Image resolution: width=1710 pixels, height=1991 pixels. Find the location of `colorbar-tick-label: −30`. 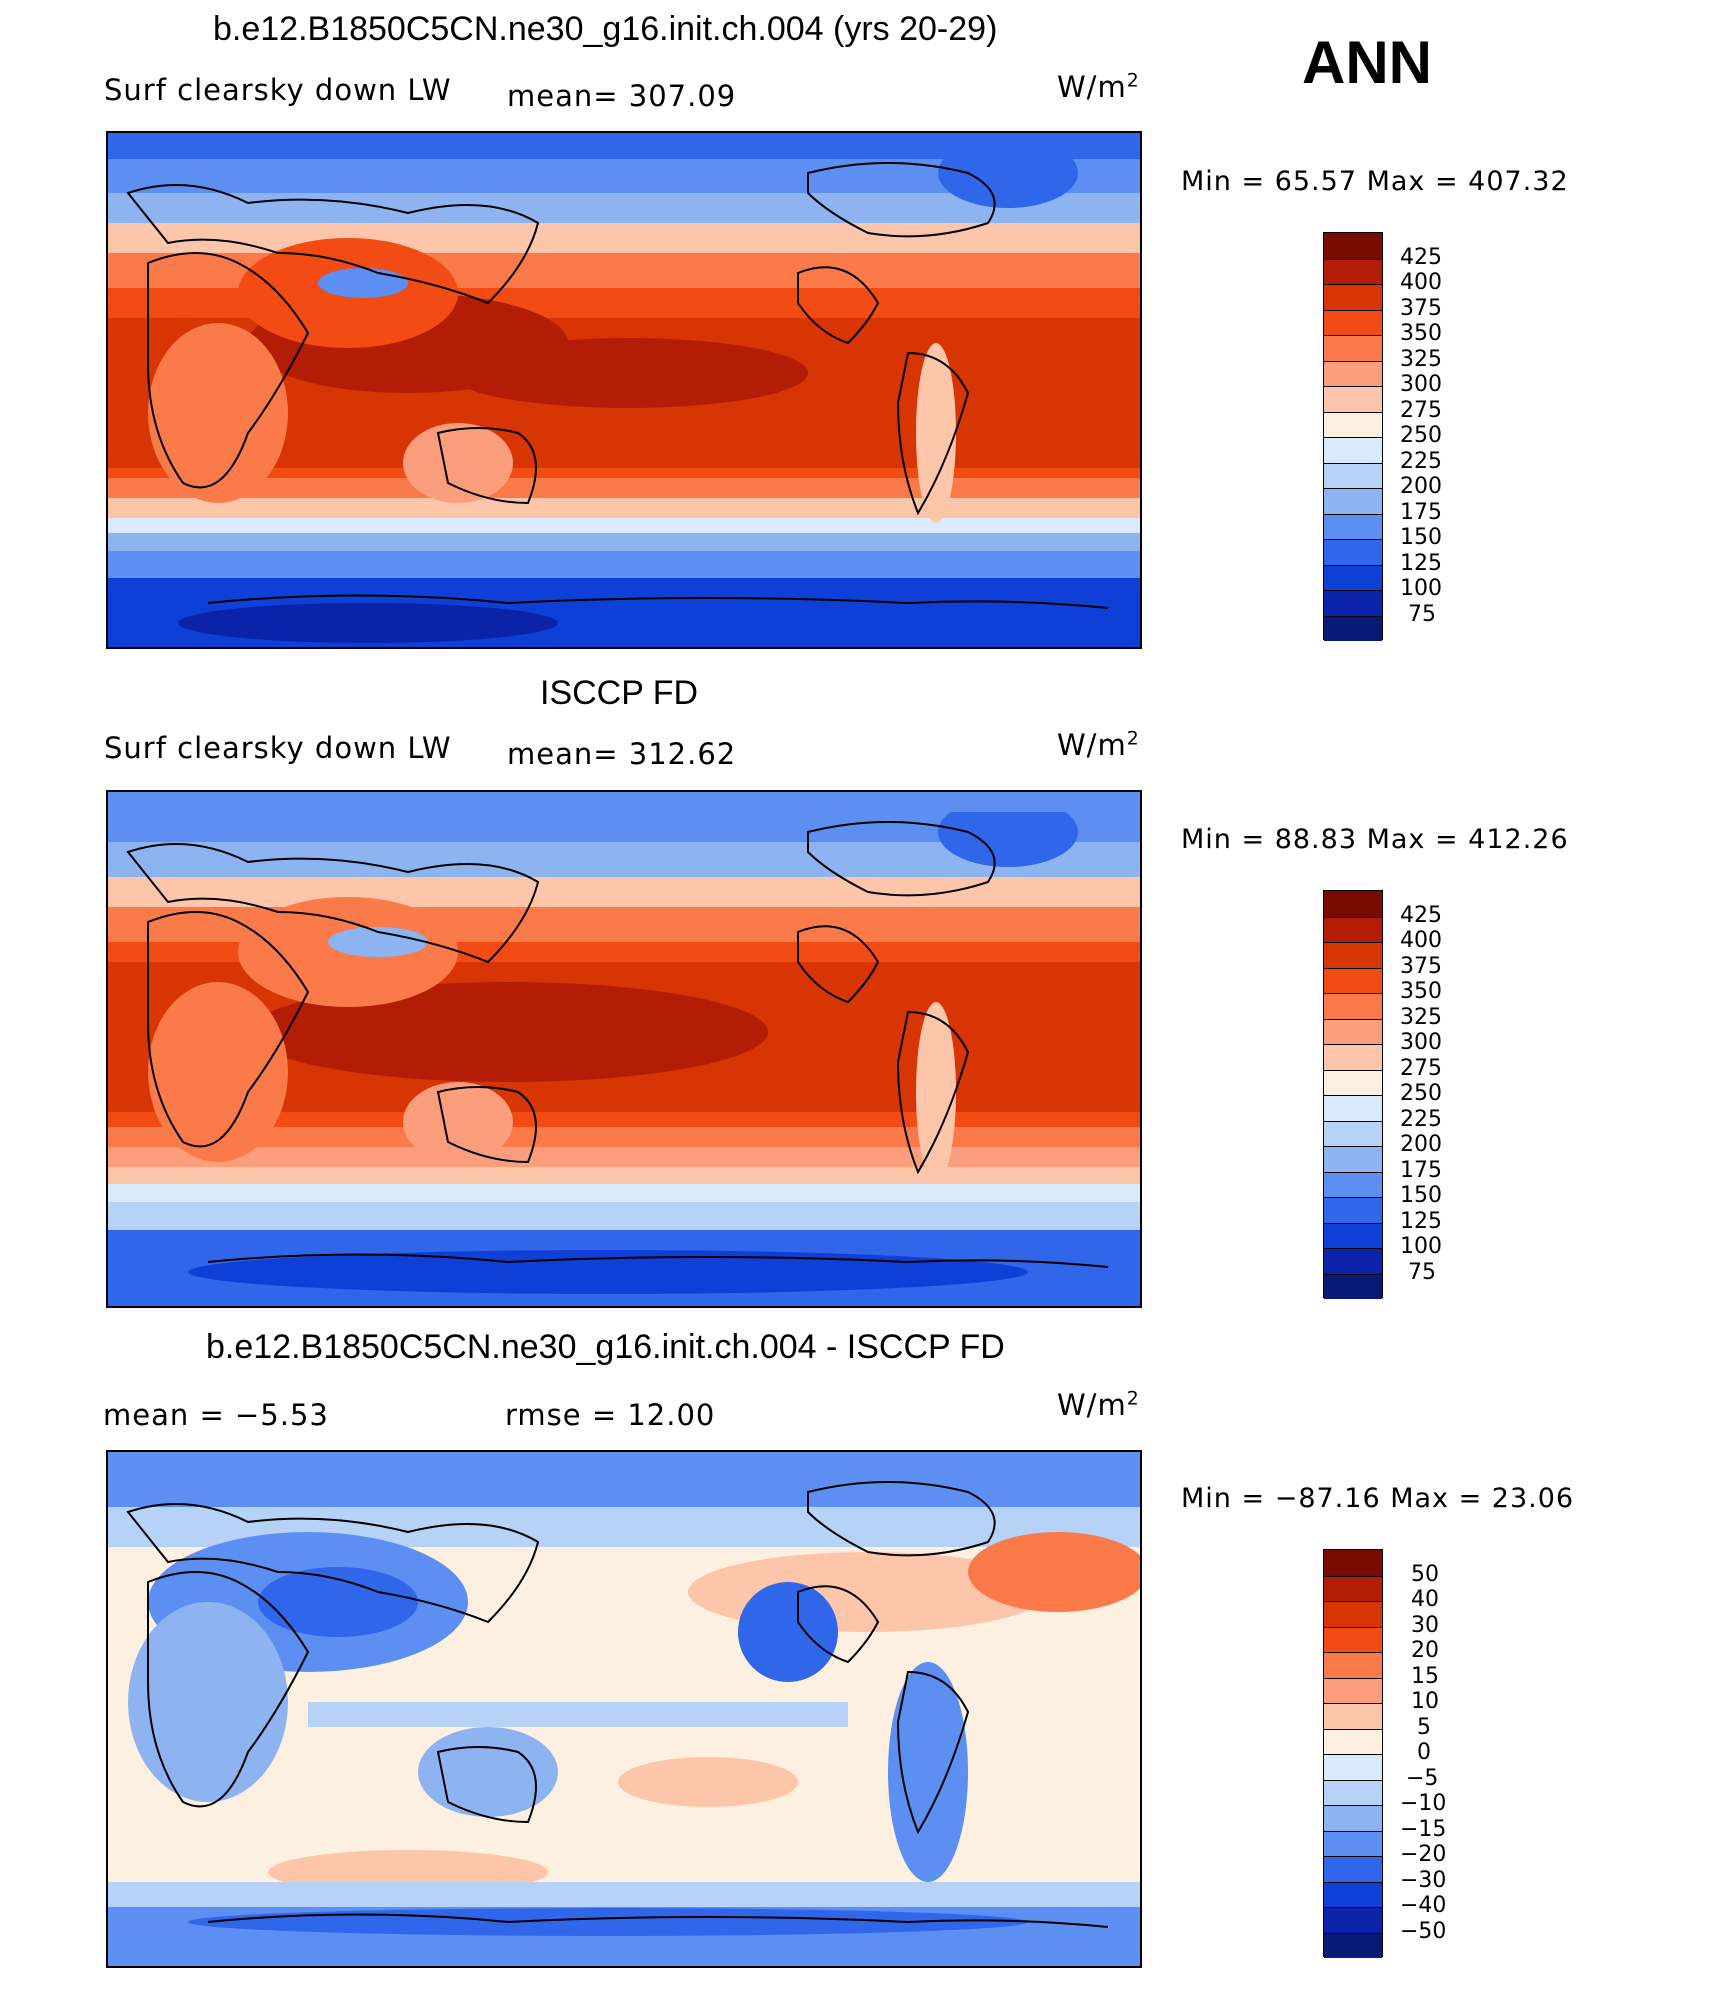

colorbar-tick-label: −30 is located at coordinates (1423, 1880).